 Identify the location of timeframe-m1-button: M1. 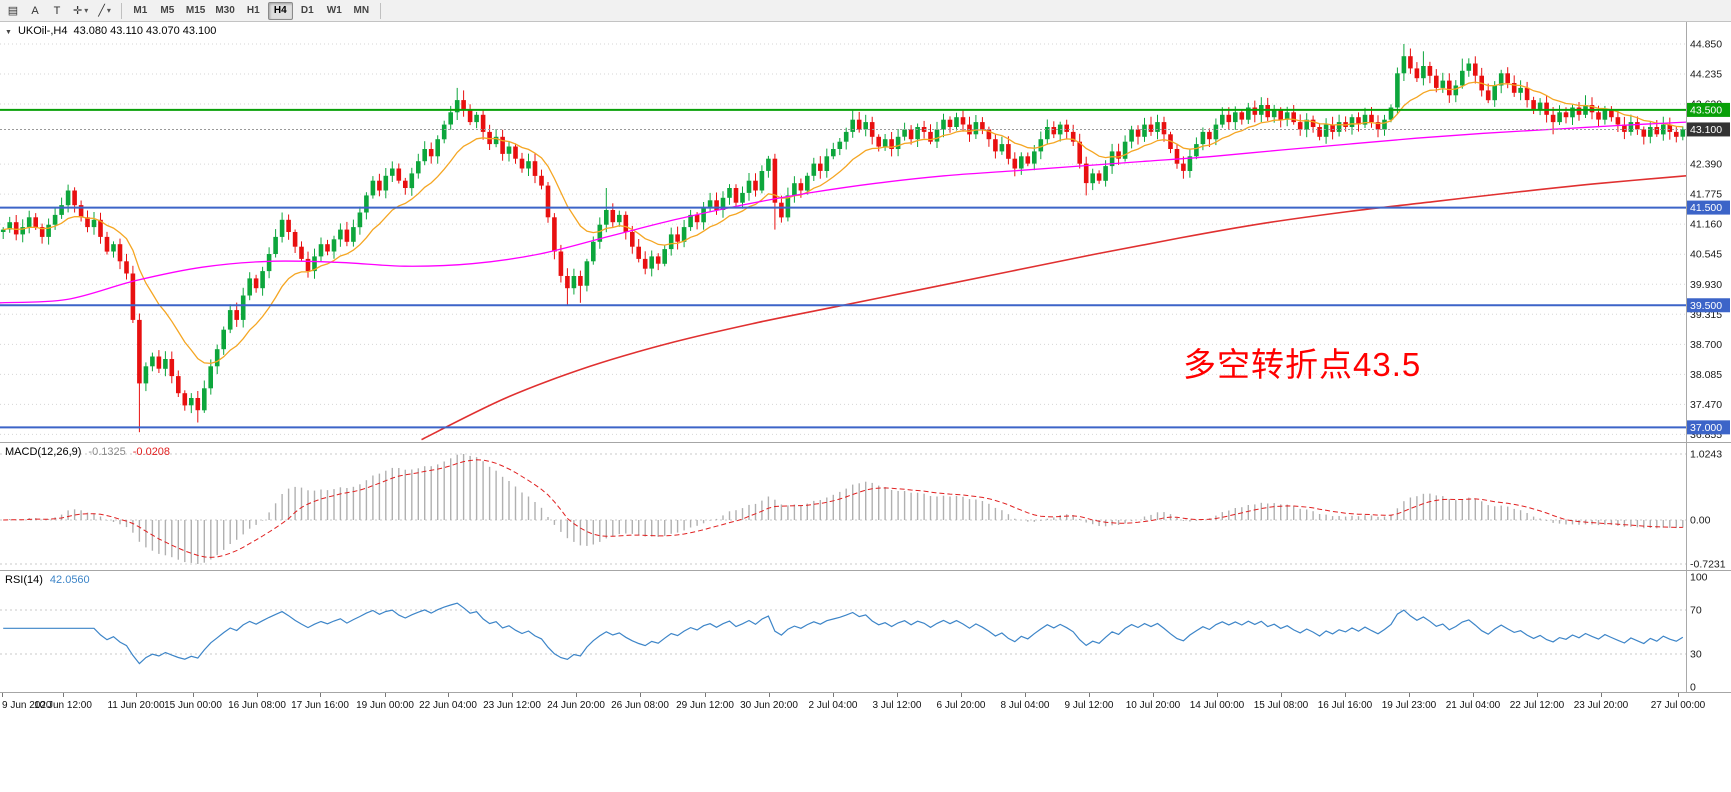
(140, 10).